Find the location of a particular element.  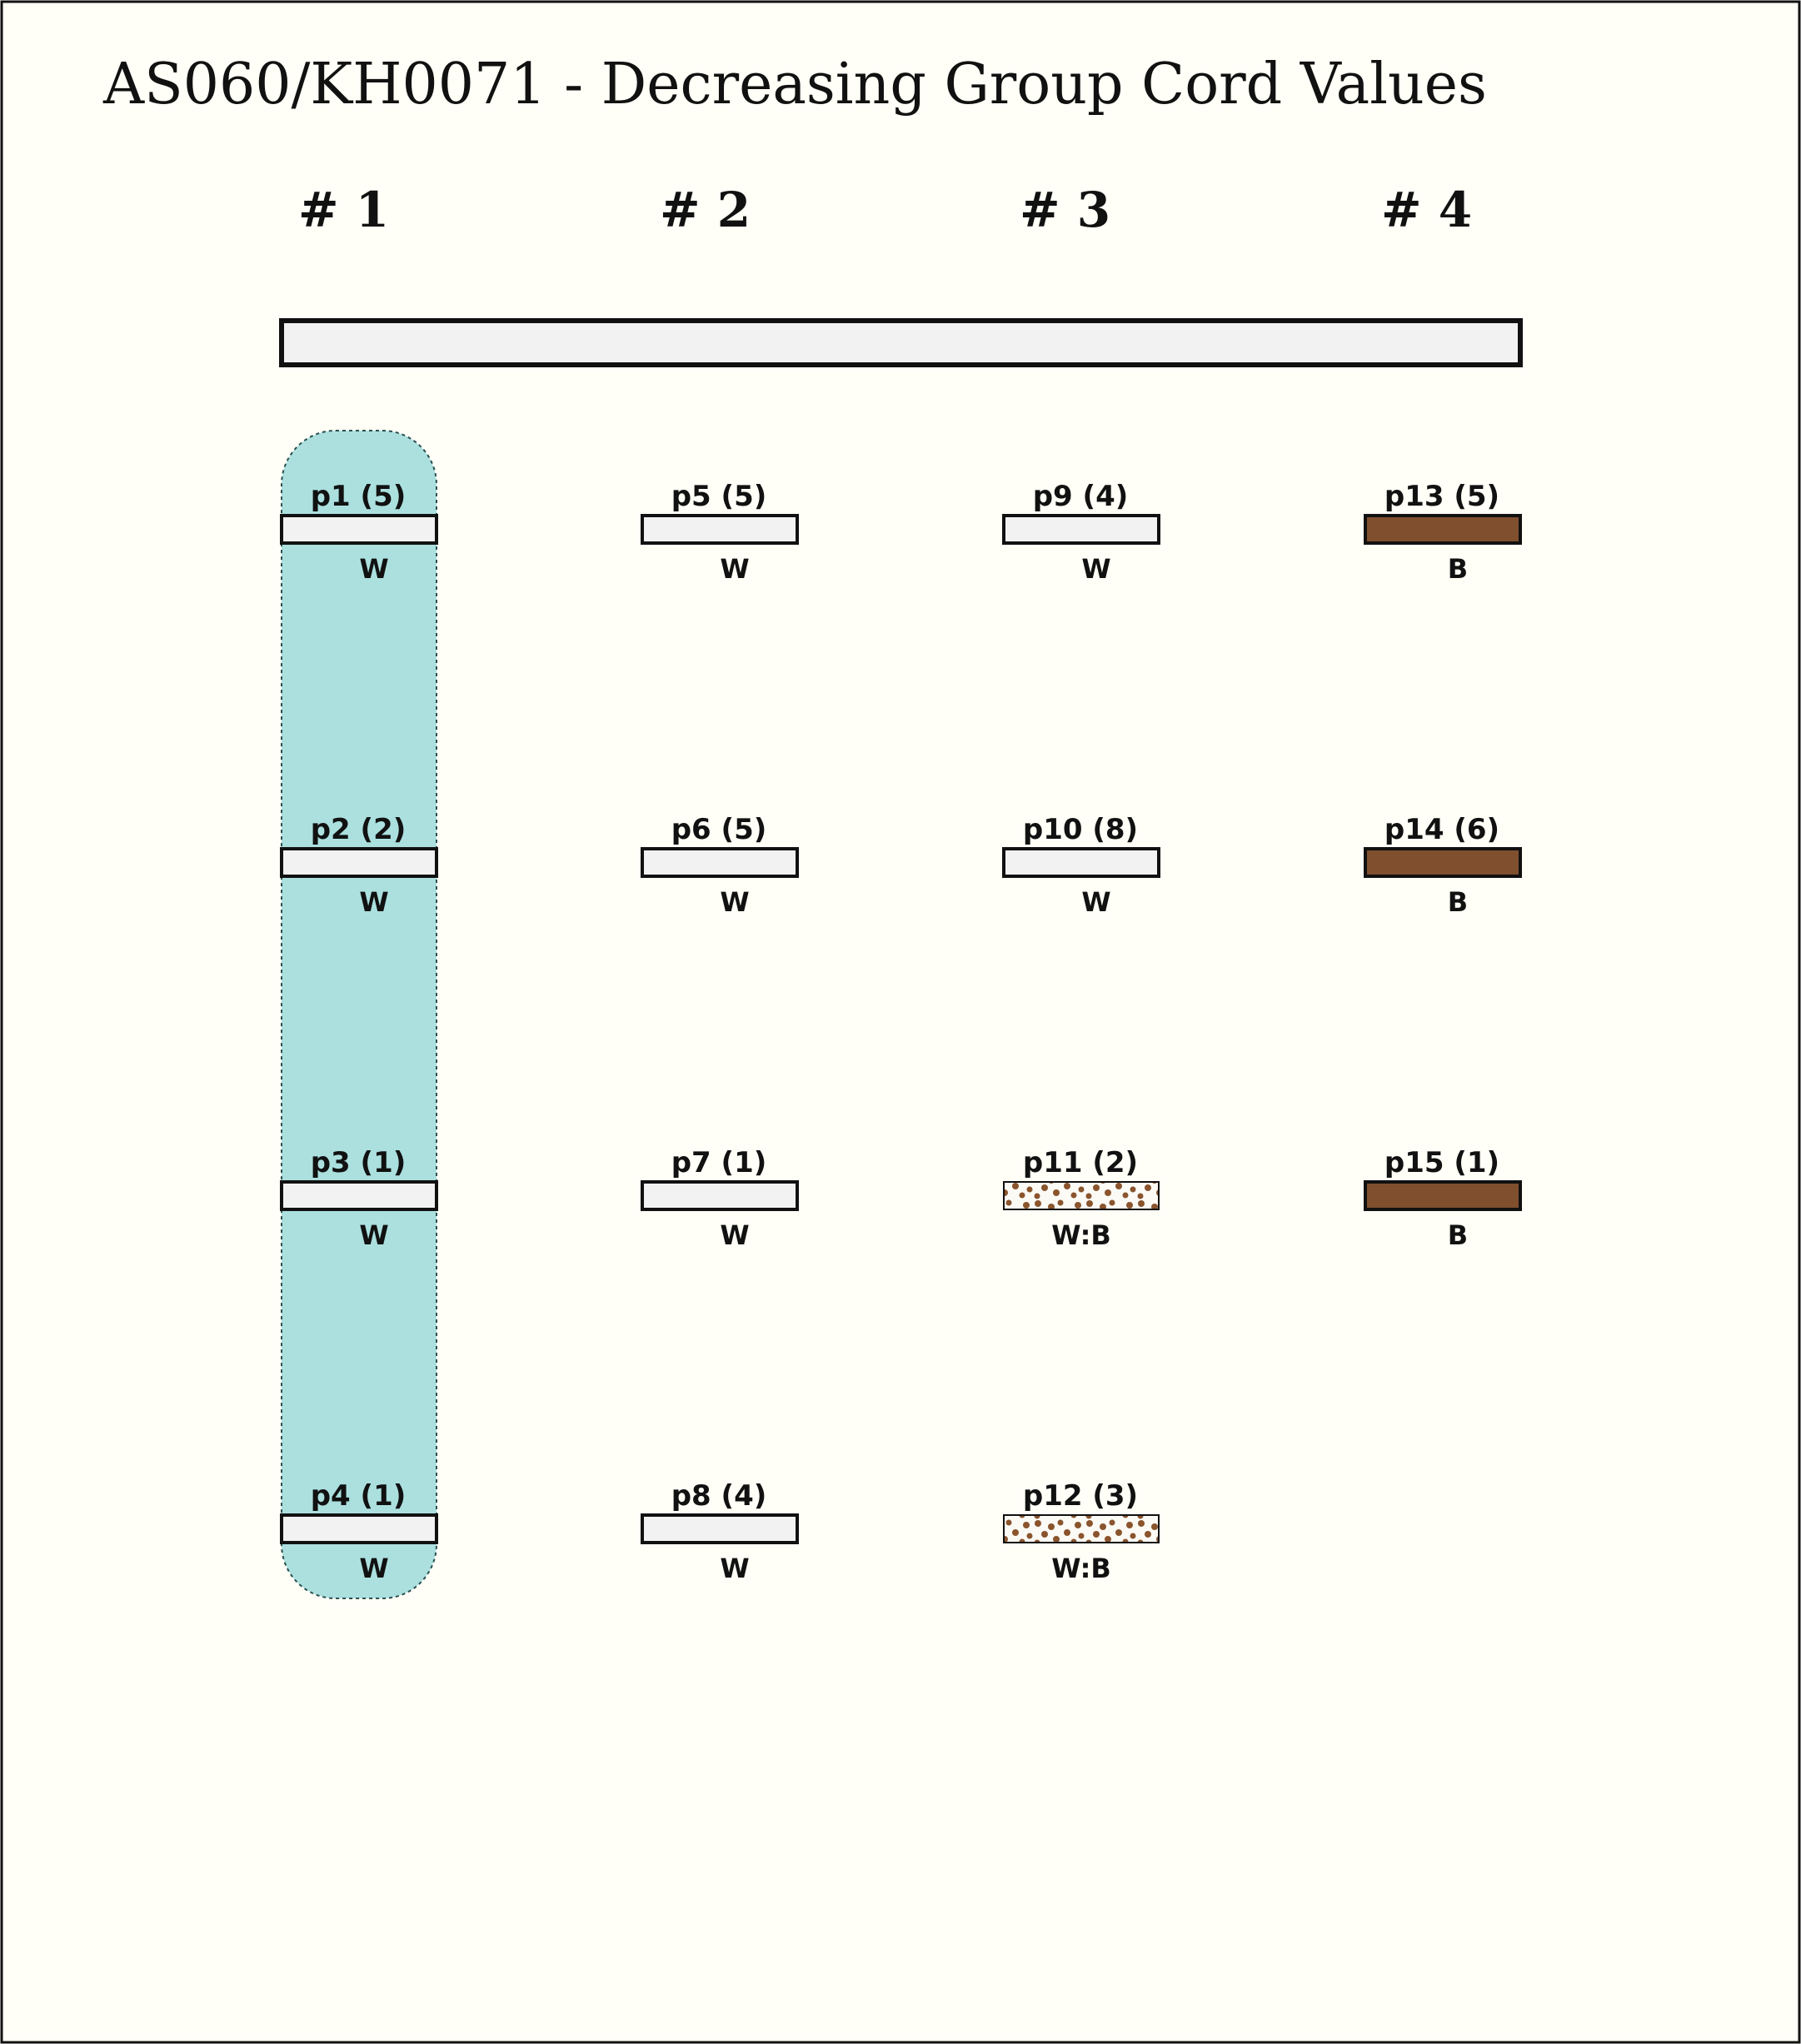

group-label: # 1 is located at coordinates (343, 210).